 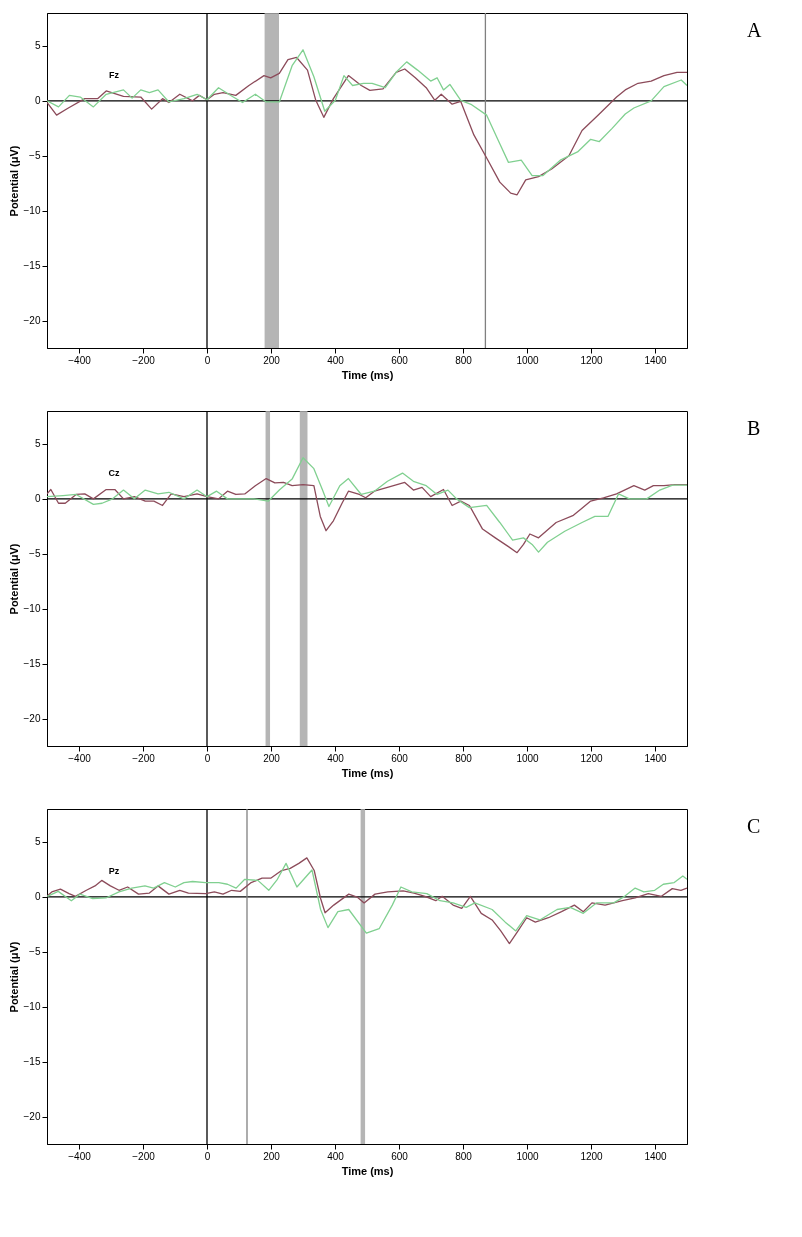 What do you see at coordinates (754, 826) in the screenshot?
I see `text: C` at bounding box center [754, 826].